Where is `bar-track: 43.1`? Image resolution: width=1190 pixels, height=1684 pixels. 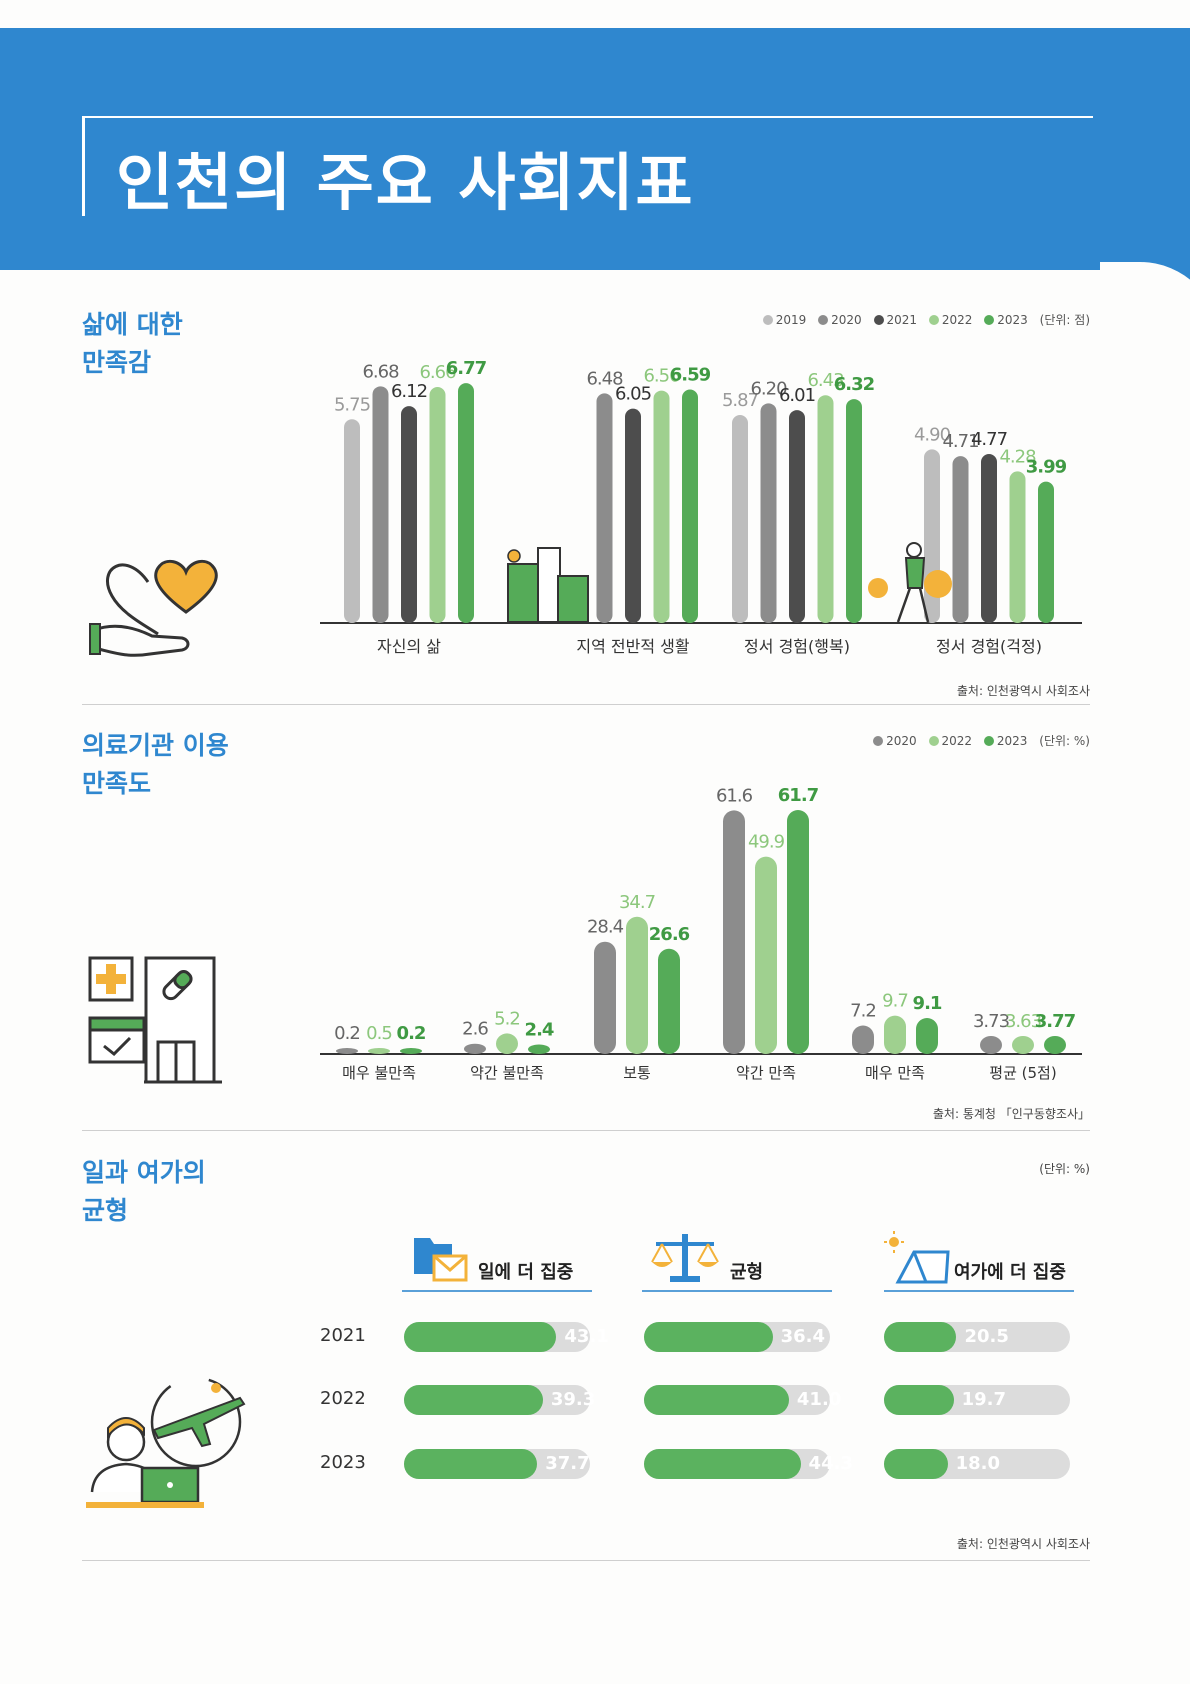 bar-track: 43.1 is located at coordinates (506, 1337).